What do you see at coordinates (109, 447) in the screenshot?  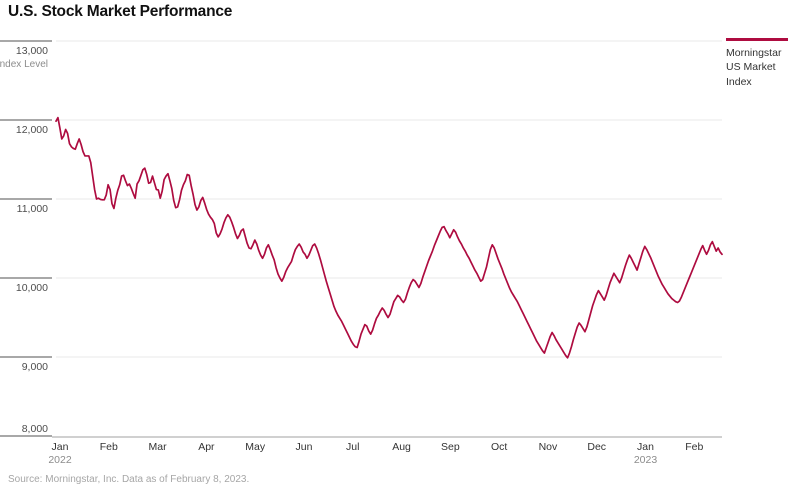 I see `xtick-label-1: Feb` at bounding box center [109, 447].